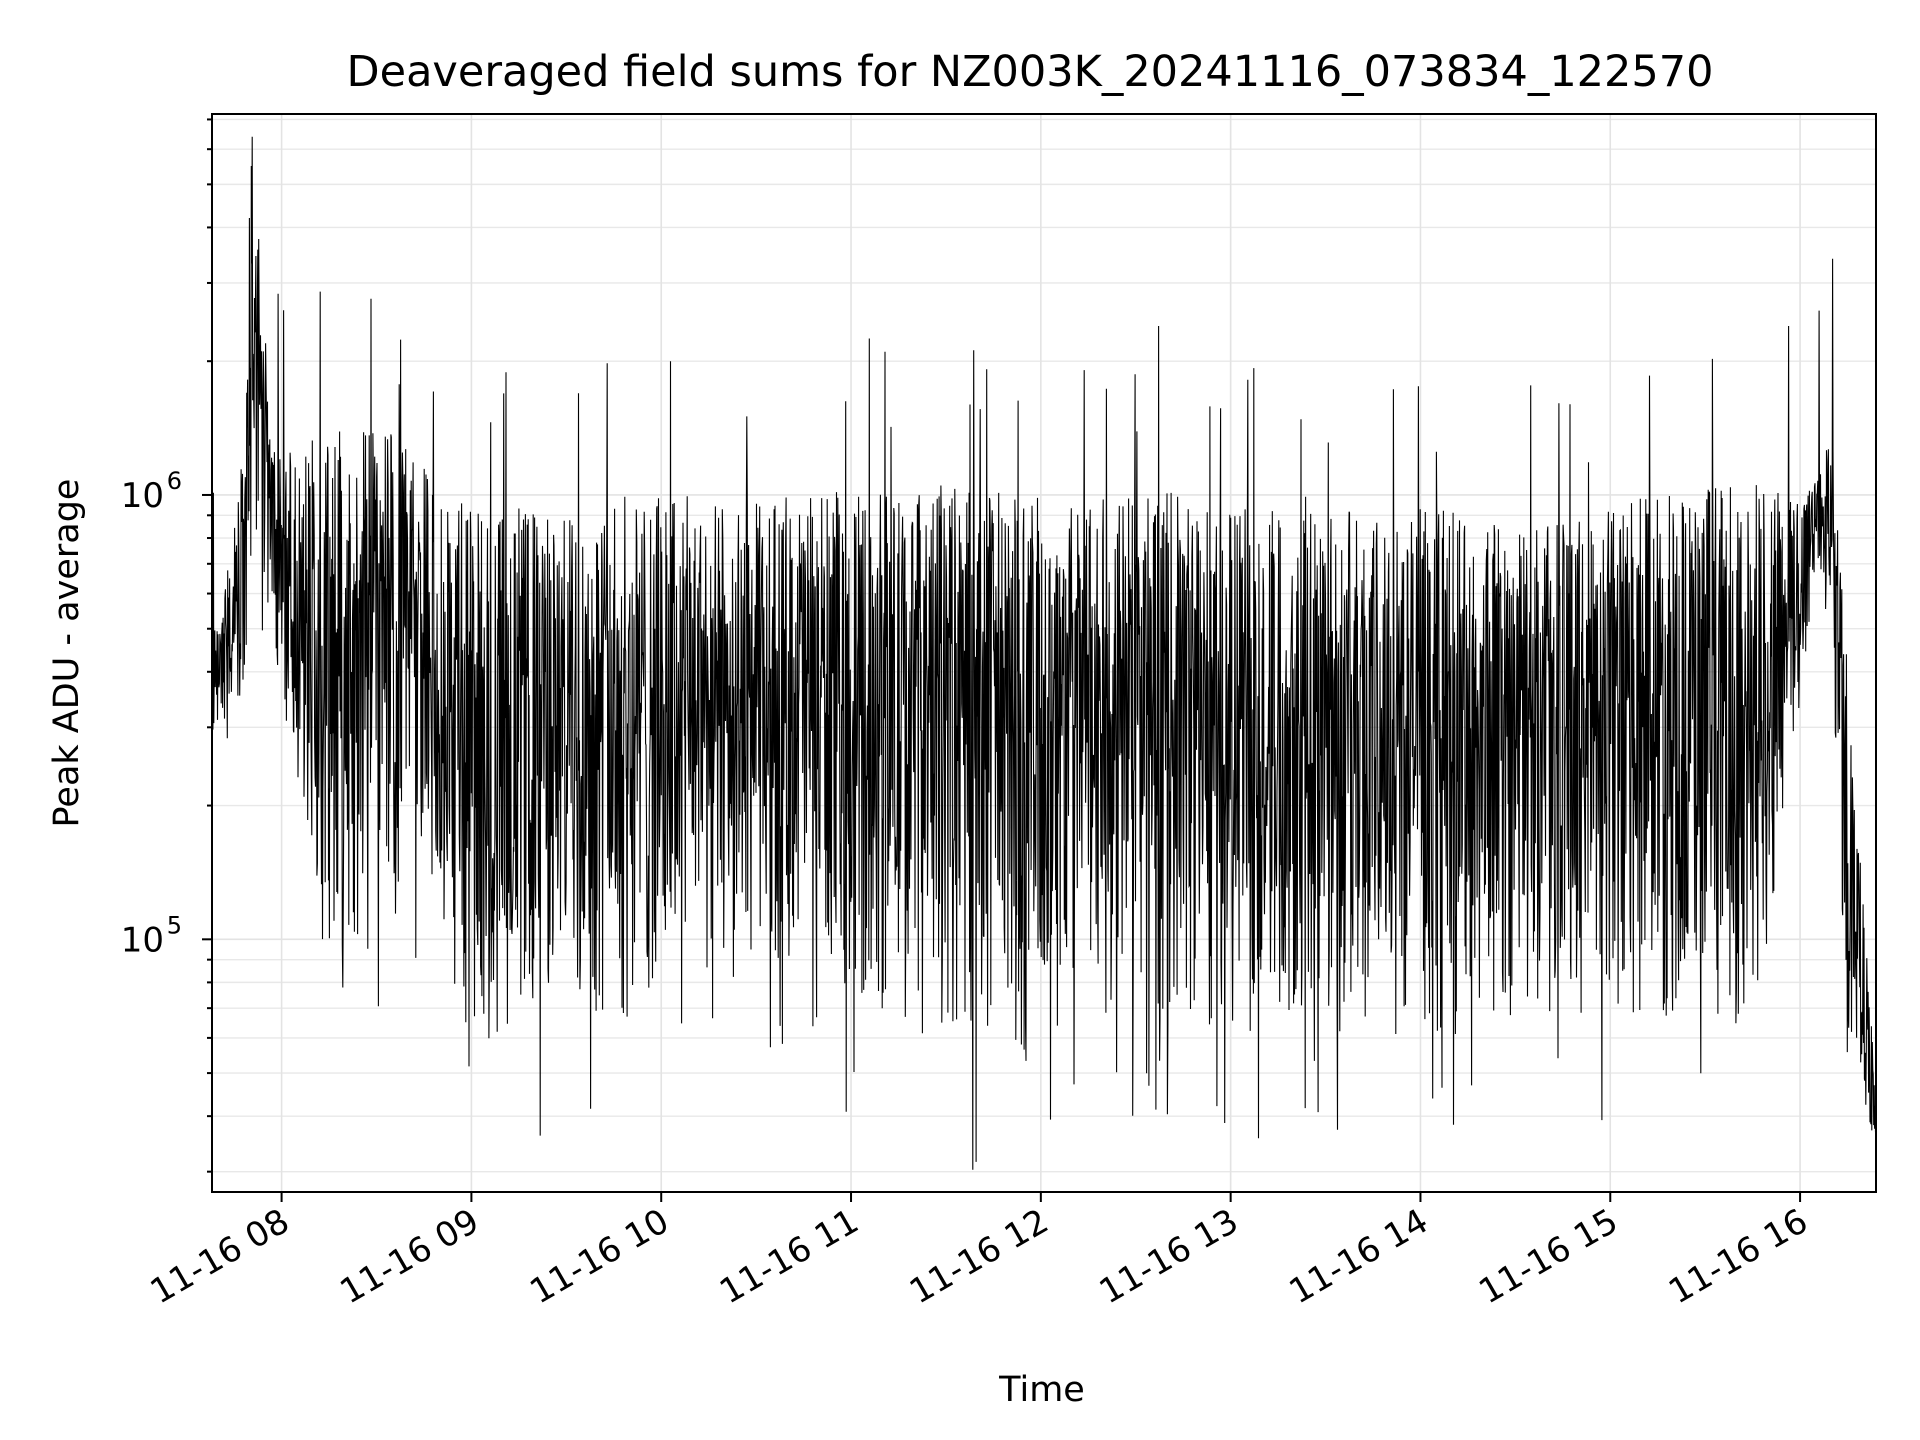 Image resolution: width=1920 pixels, height=1440 pixels. I want to click on y-axis-label: Peak ADU - average, so click(67, 653).